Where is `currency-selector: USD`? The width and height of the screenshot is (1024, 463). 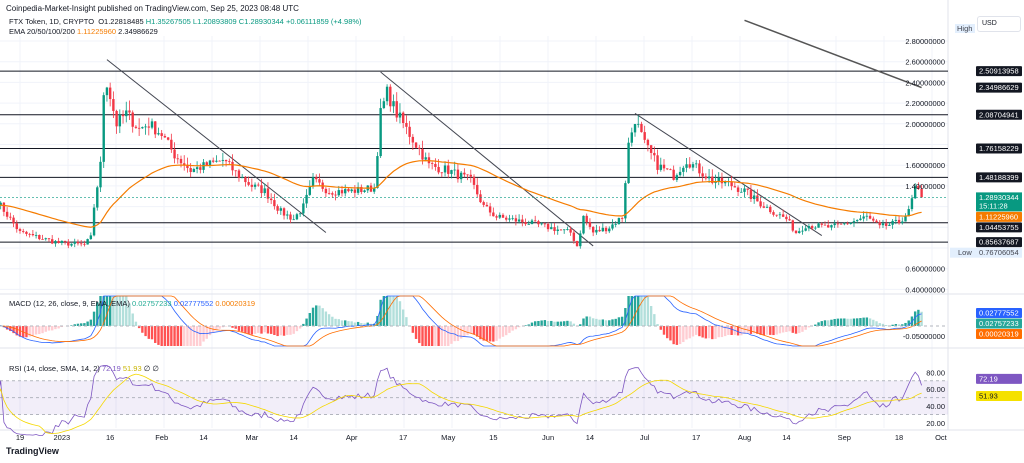
currency-selector: USD is located at coordinates (999, 24).